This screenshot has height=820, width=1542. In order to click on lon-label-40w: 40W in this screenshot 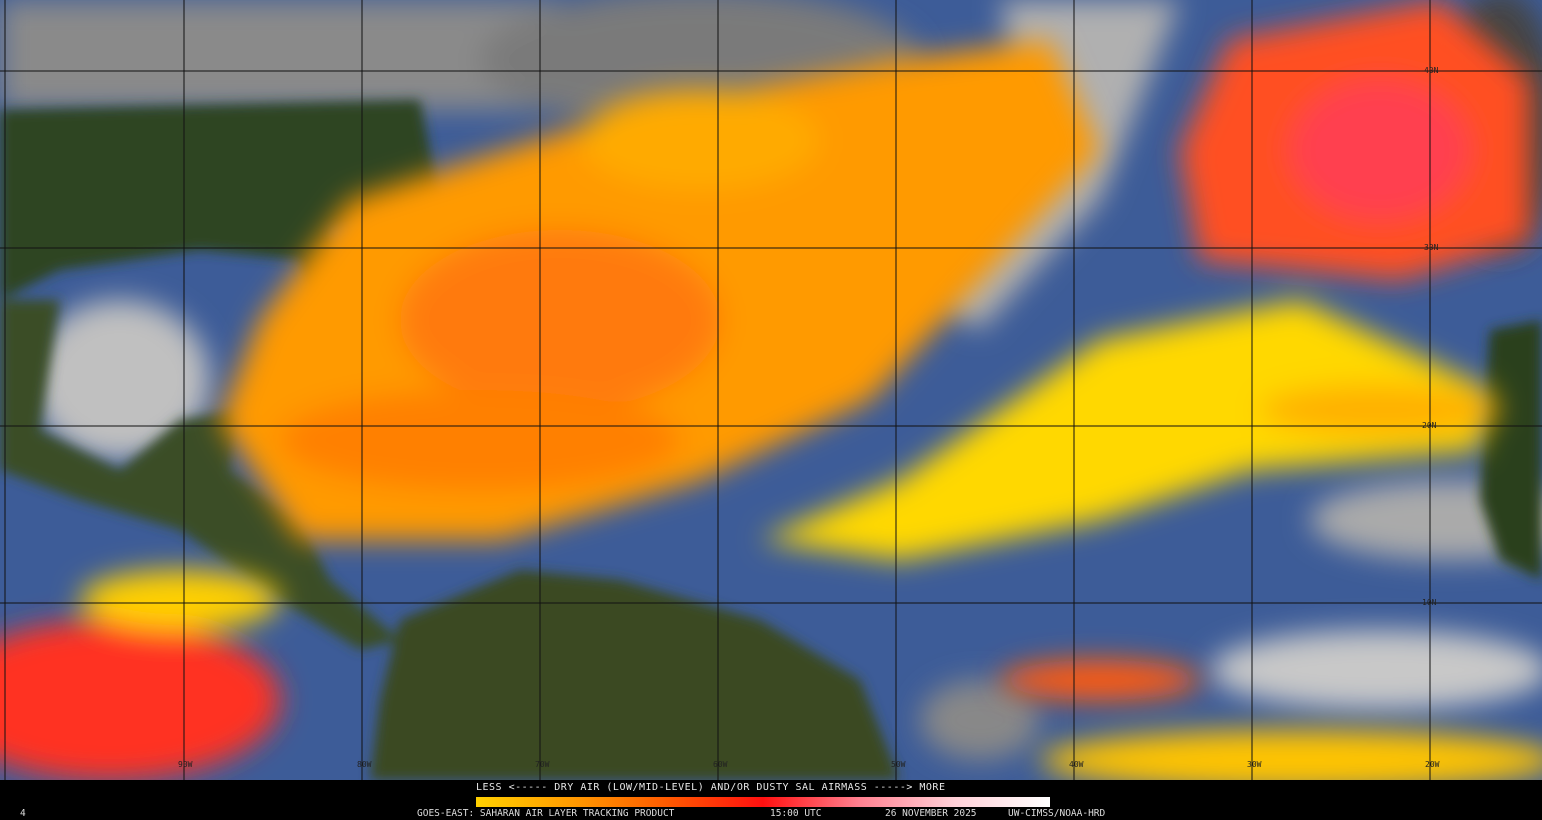, I will do `click(1076, 764)`.